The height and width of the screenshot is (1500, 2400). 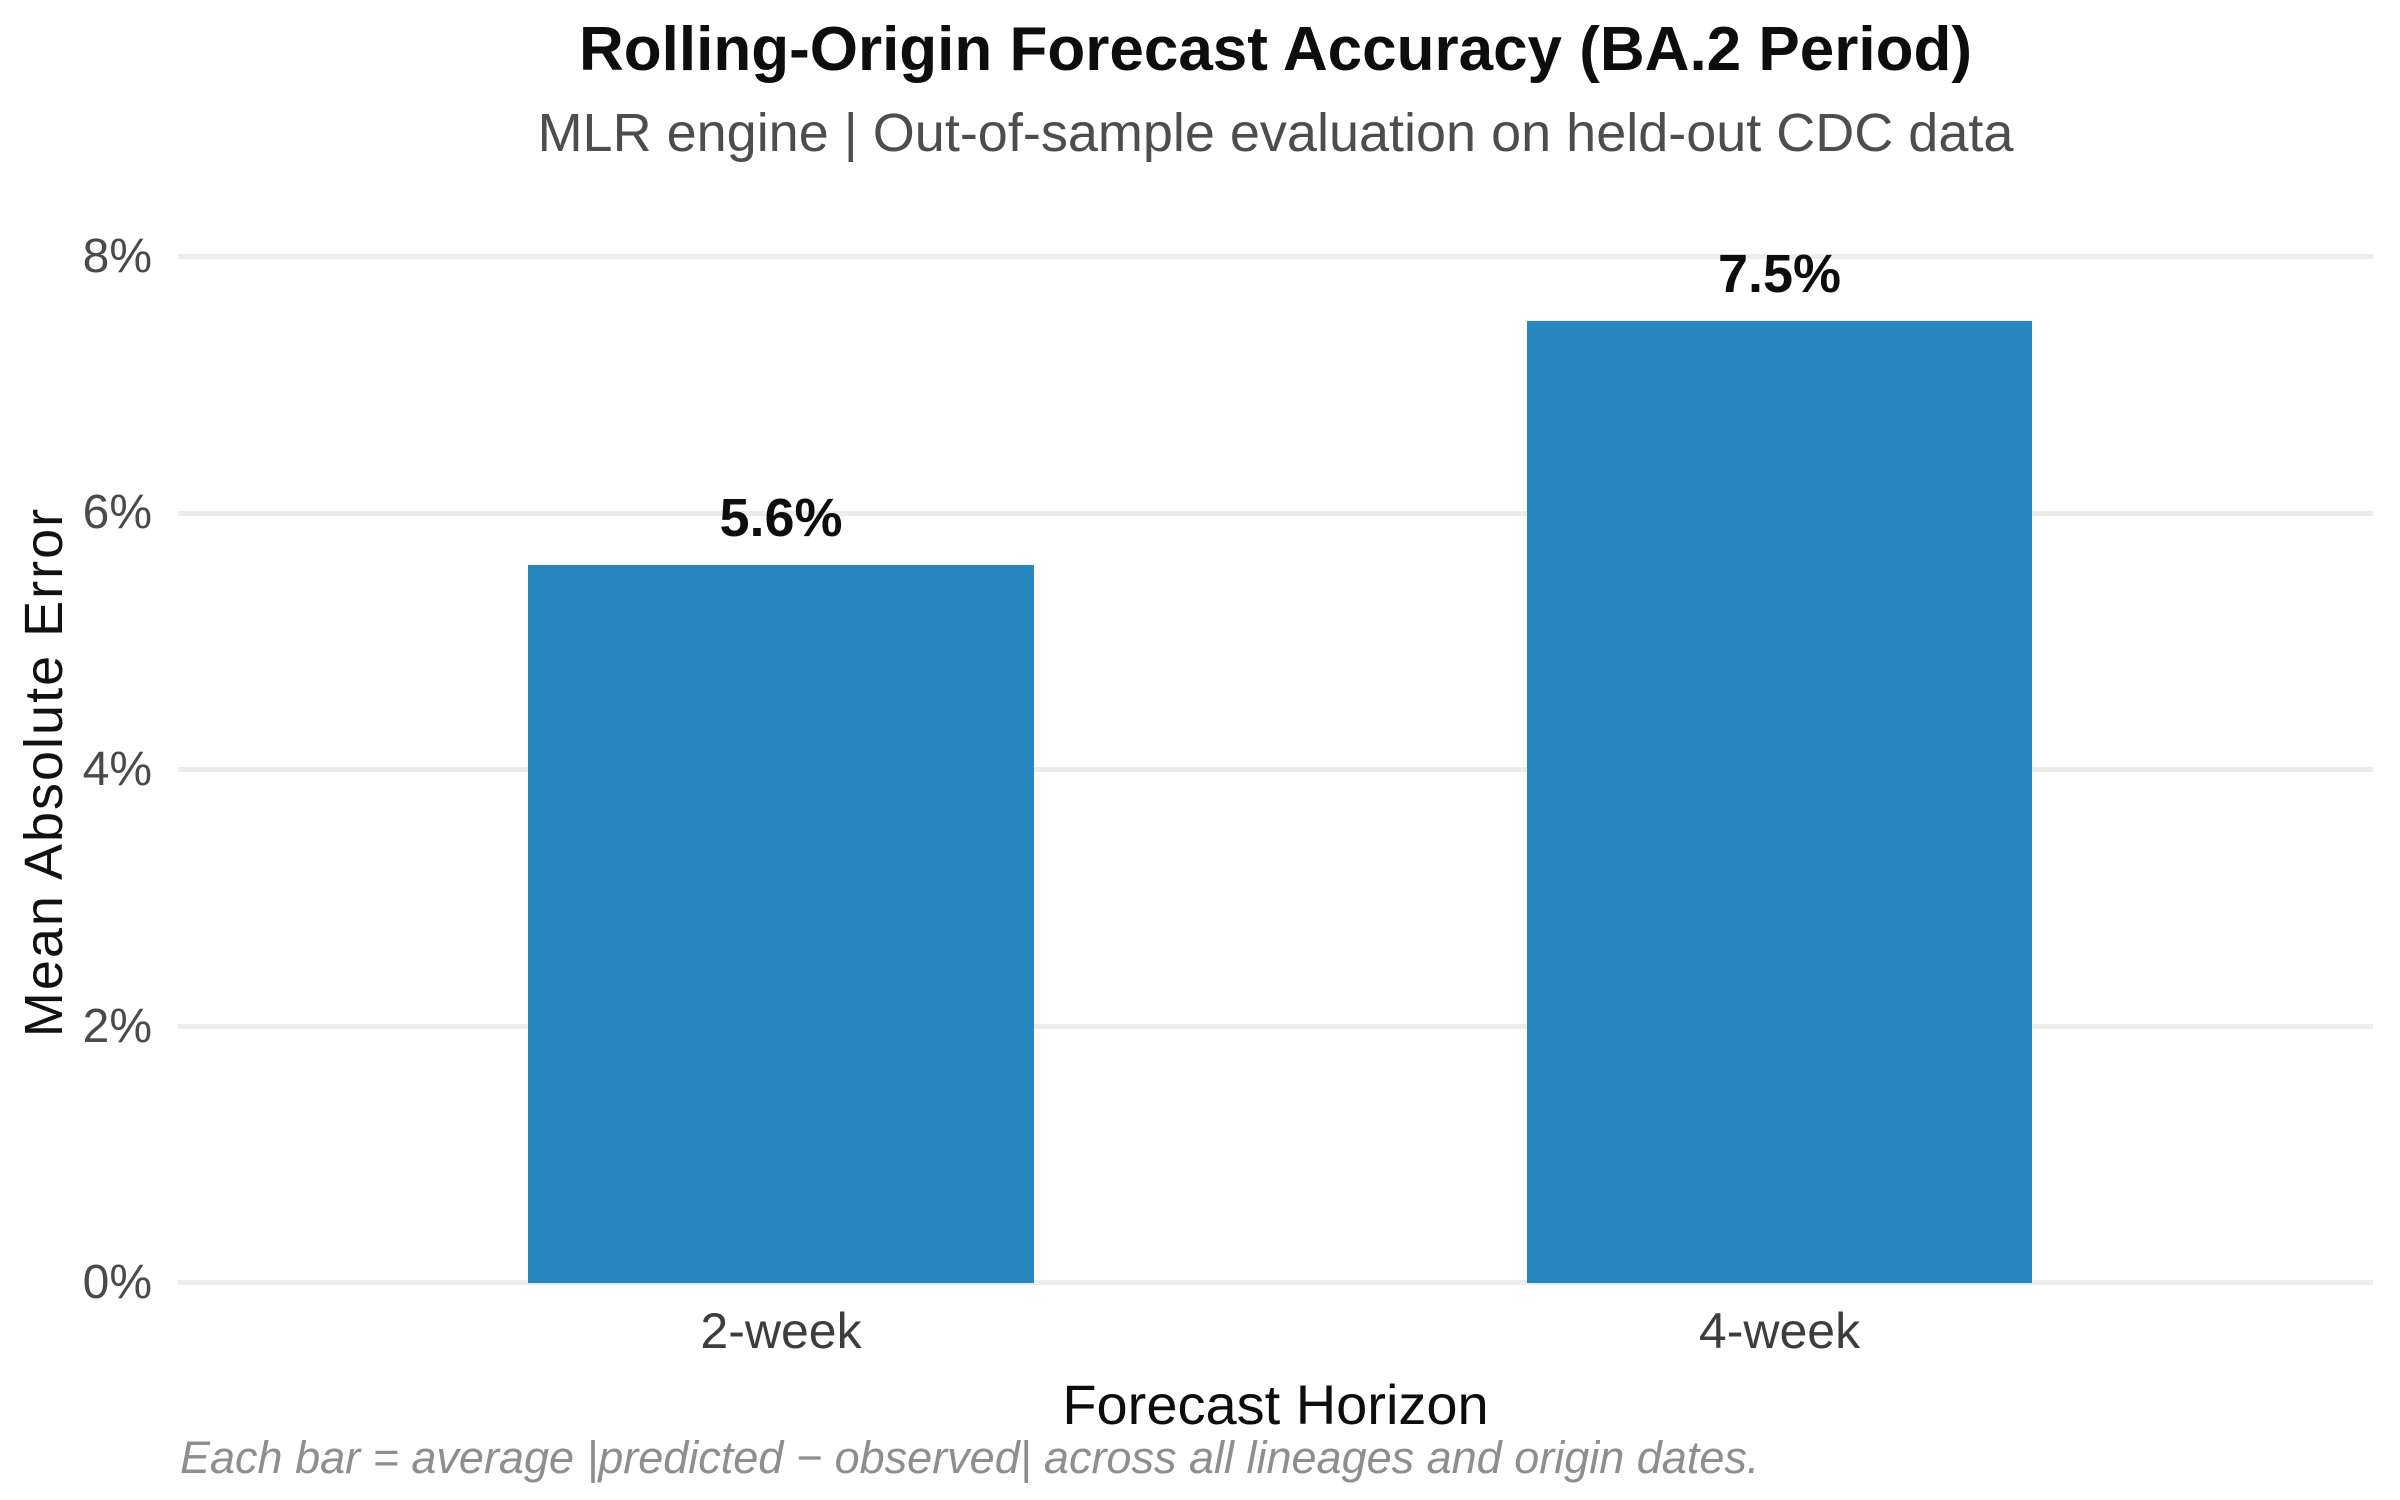 What do you see at coordinates (1779, 1331) in the screenshot?
I see `x-tick-label-4-week: 4-week` at bounding box center [1779, 1331].